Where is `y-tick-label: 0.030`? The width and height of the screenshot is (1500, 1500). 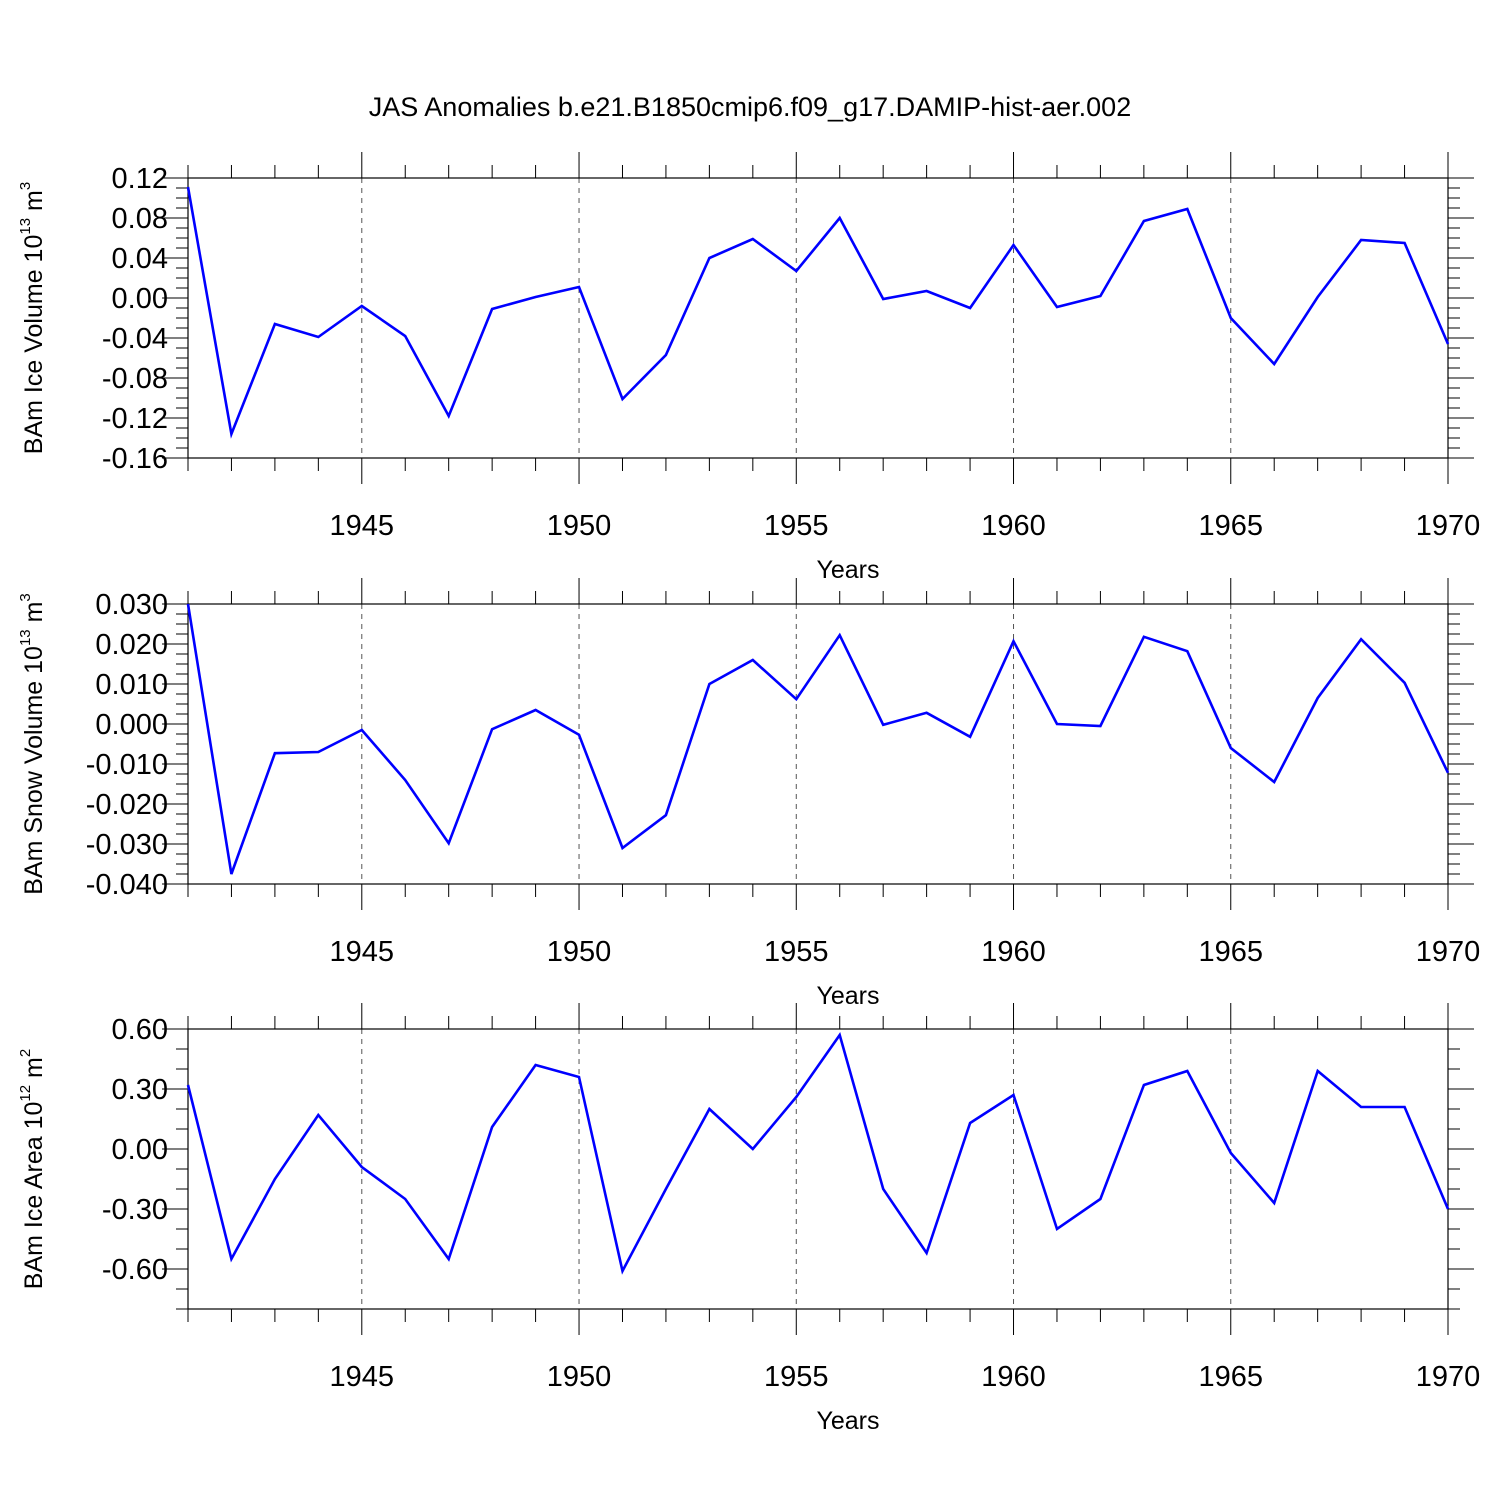
y-tick-label: 0.030 is located at coordinates (131, 605).